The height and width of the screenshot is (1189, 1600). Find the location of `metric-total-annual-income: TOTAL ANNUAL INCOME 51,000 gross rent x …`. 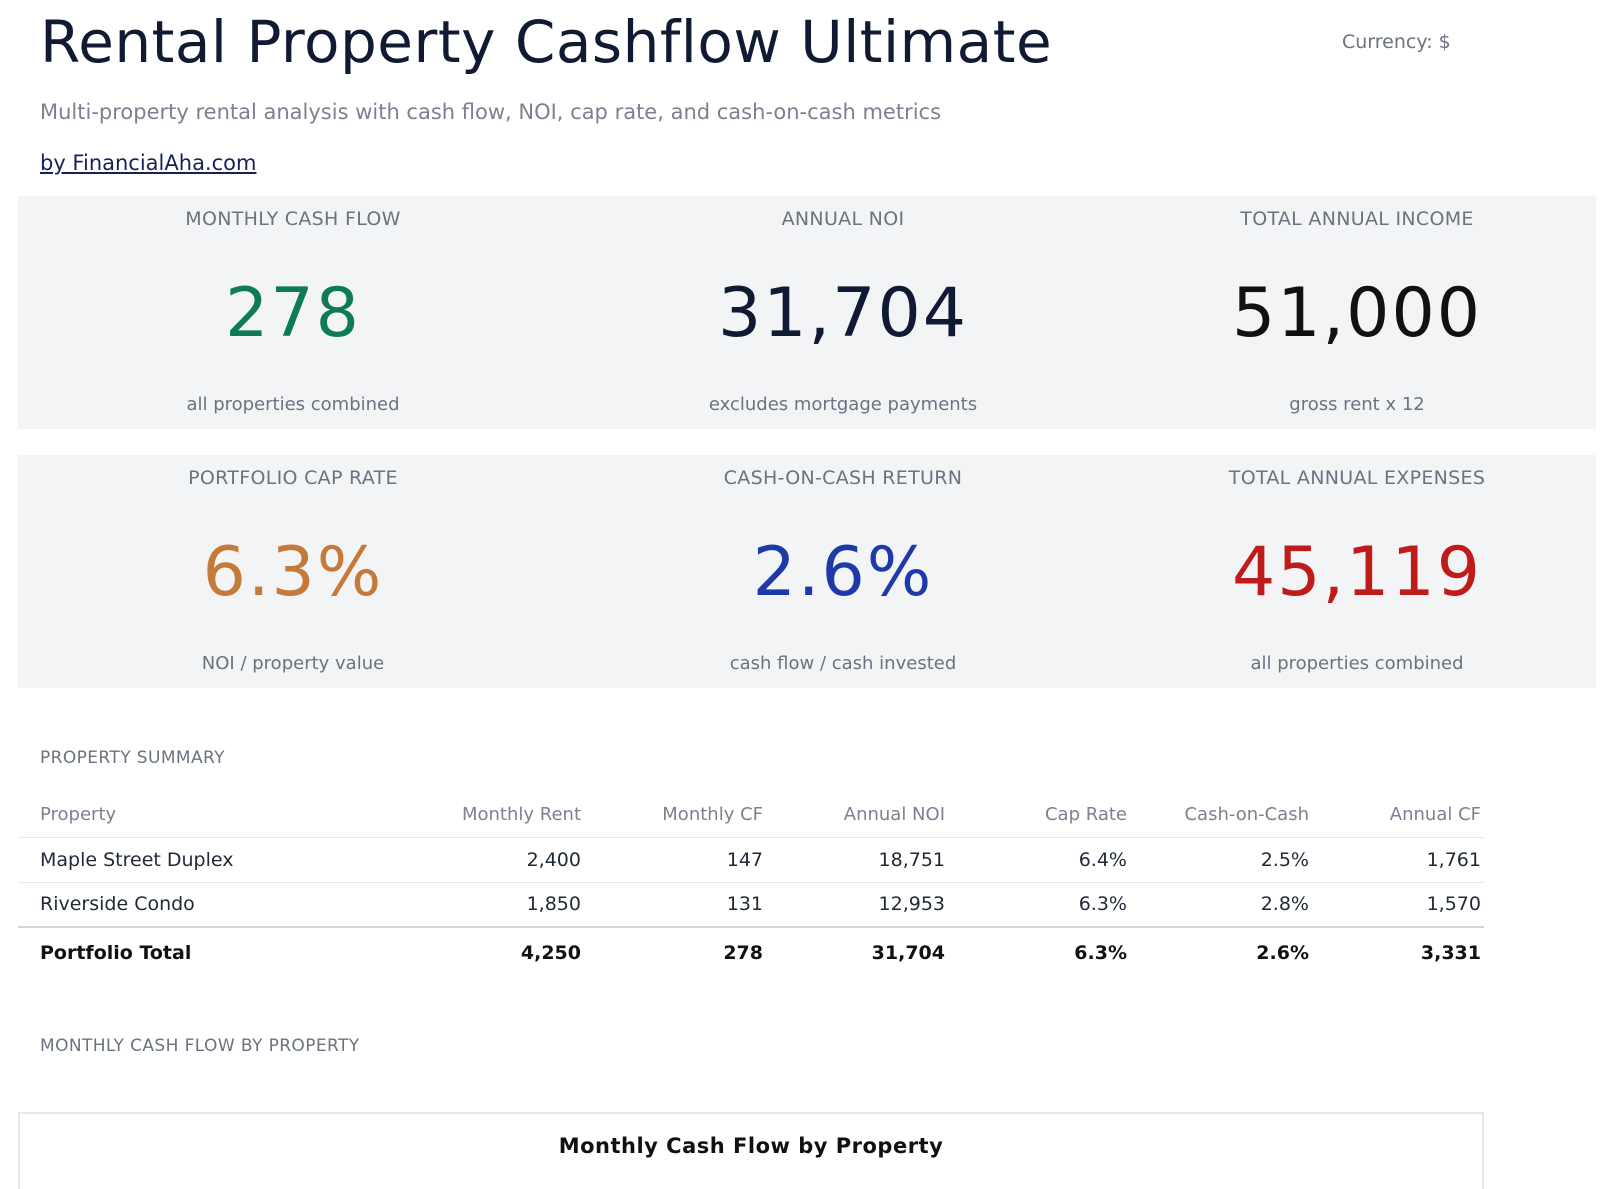

metric-total-annual-income: TOTAL ANNUAL INCOME 51,000 gross rent x … is located at coordinates (1357, 312).